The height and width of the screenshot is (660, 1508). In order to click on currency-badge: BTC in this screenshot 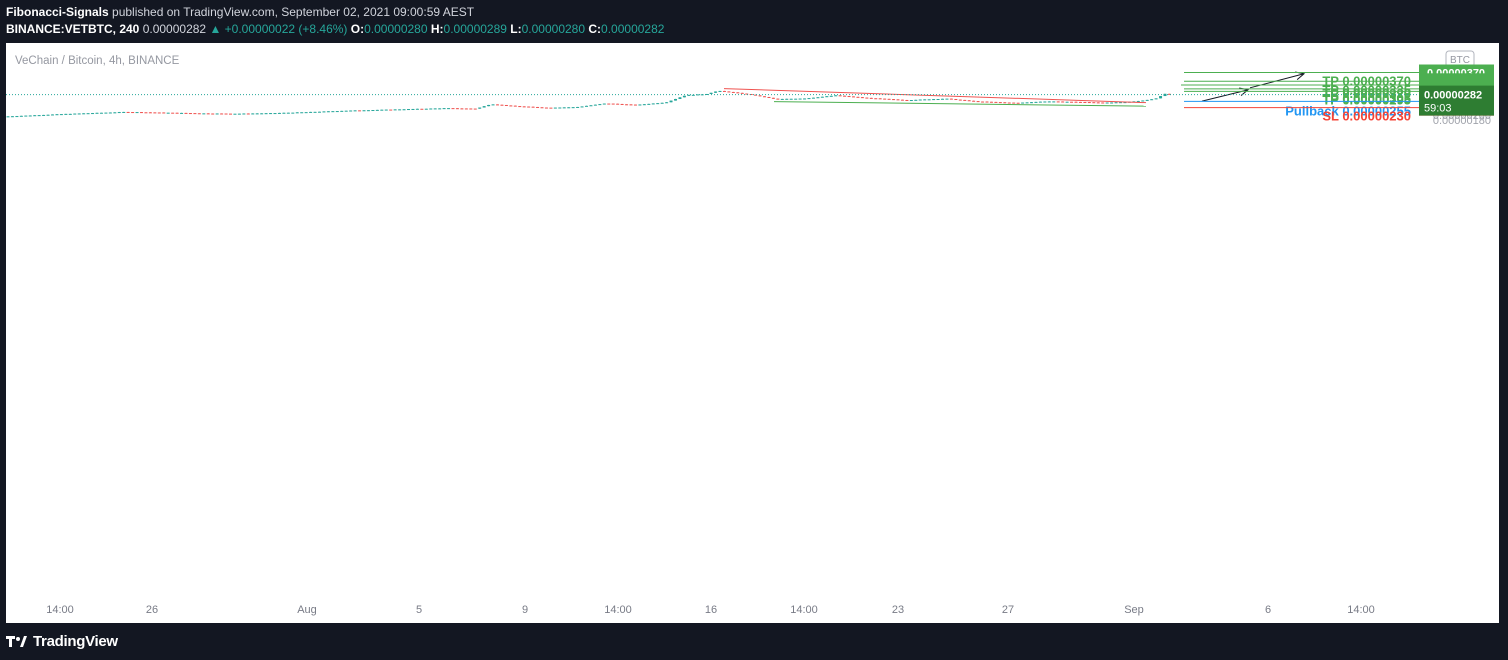, I will do `click(1460, 59)`.